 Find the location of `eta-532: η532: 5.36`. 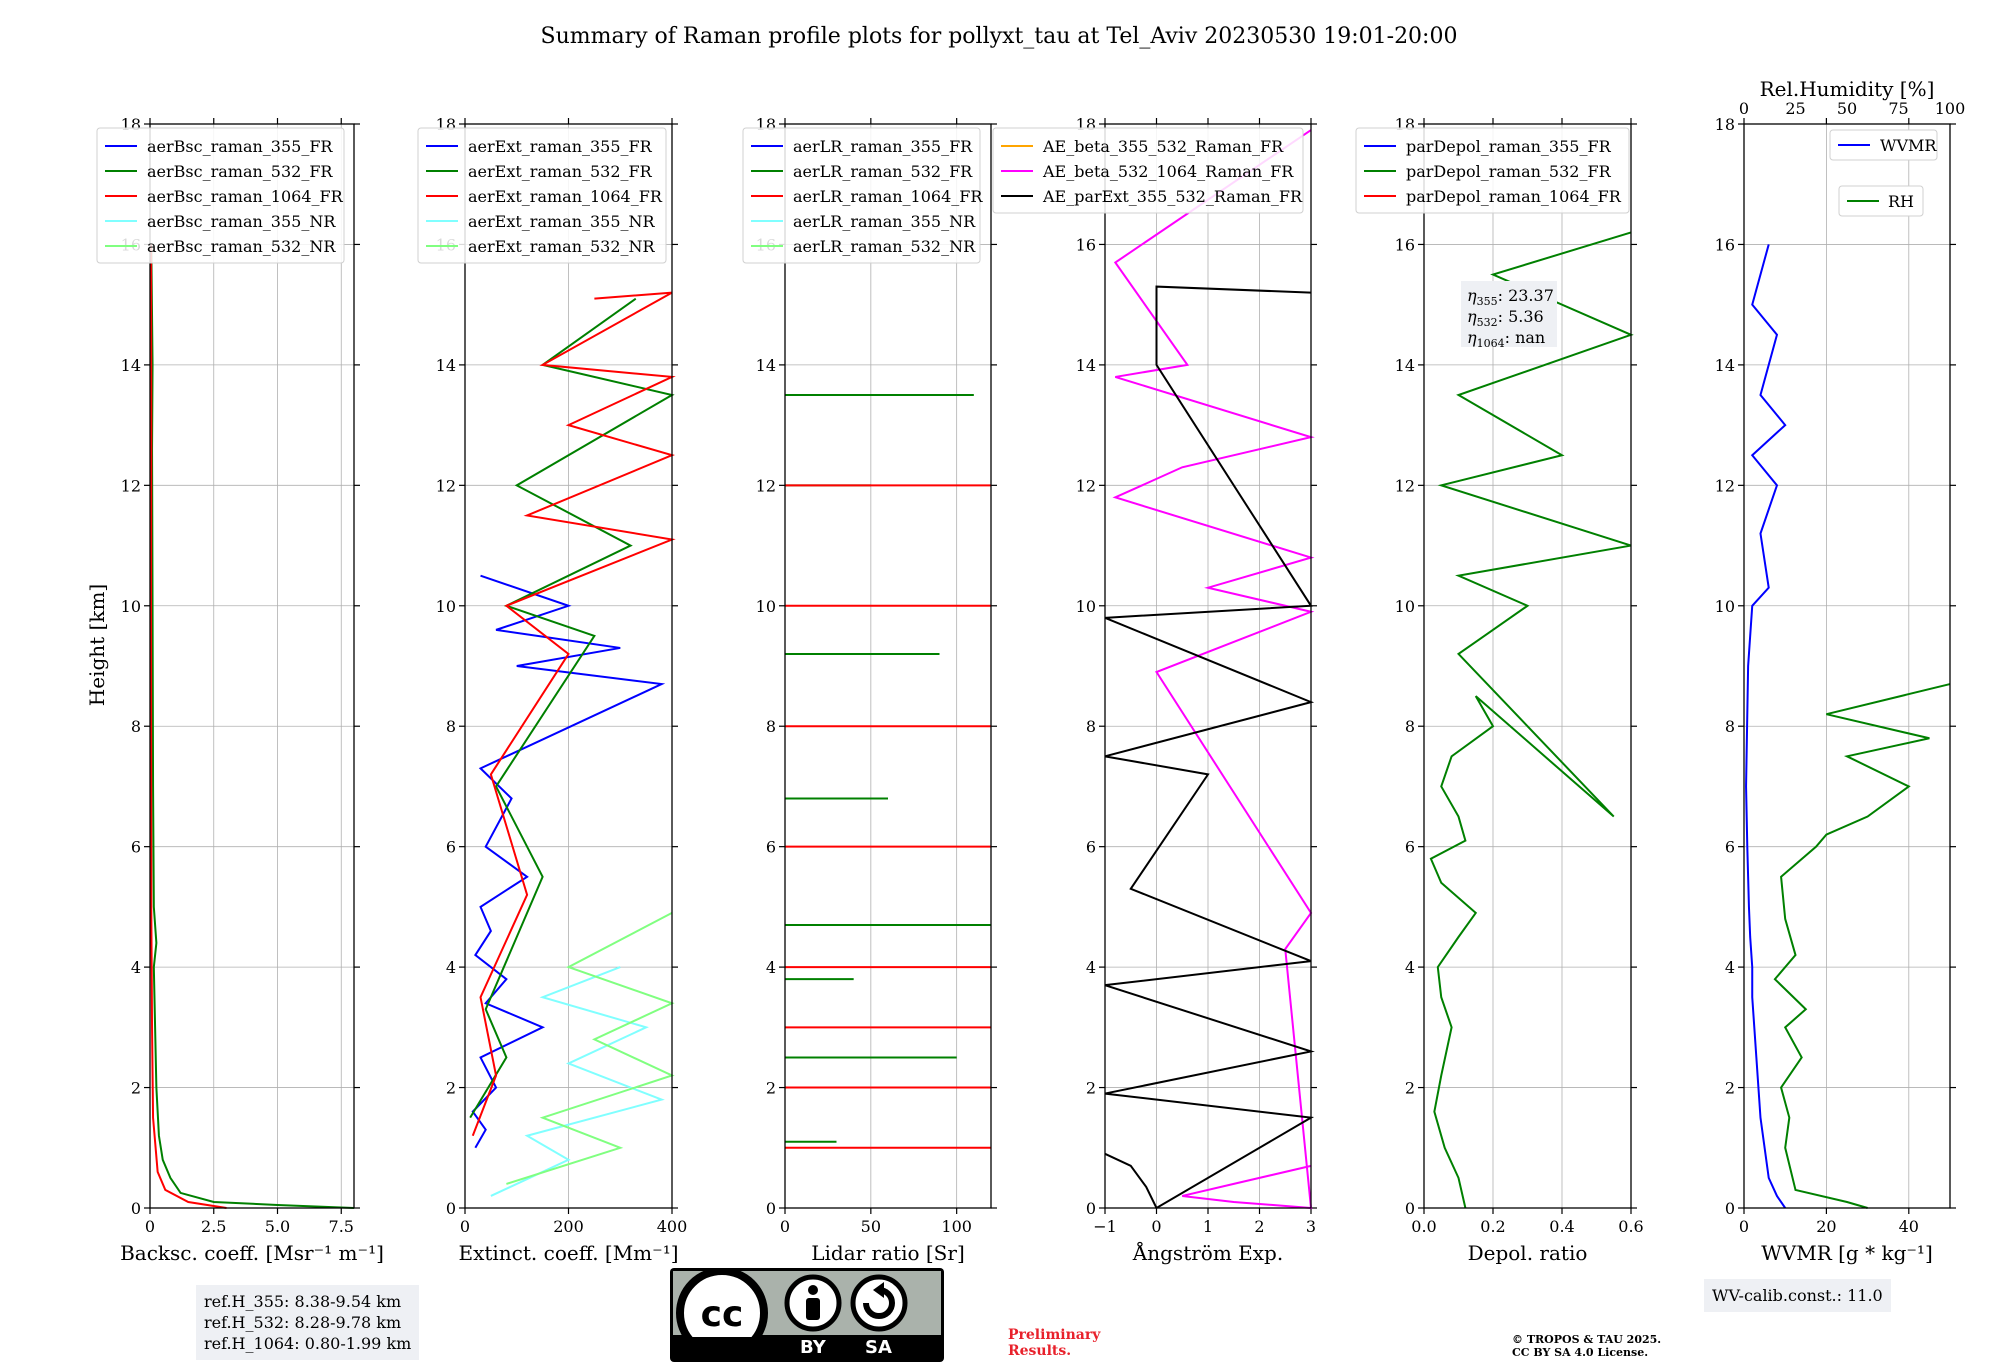

eta-532: η532: 5.36 is located at coordinates (1505, 318).